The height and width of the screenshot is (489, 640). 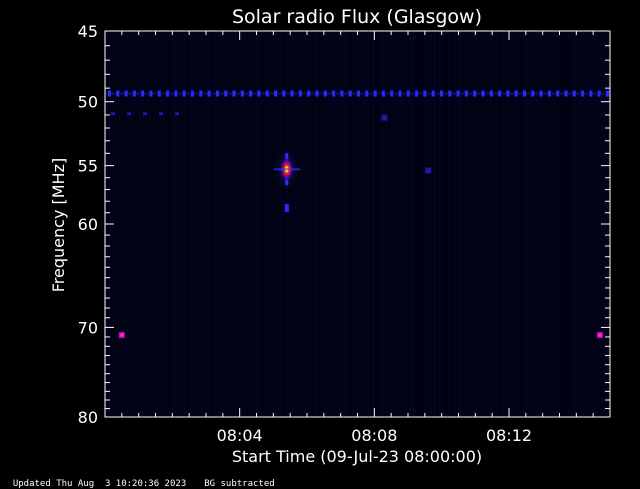 What do you see at coordinates (88, 224) in the screenshot?
I see `y-tick-label: 60` at bounding box center [88, 224].